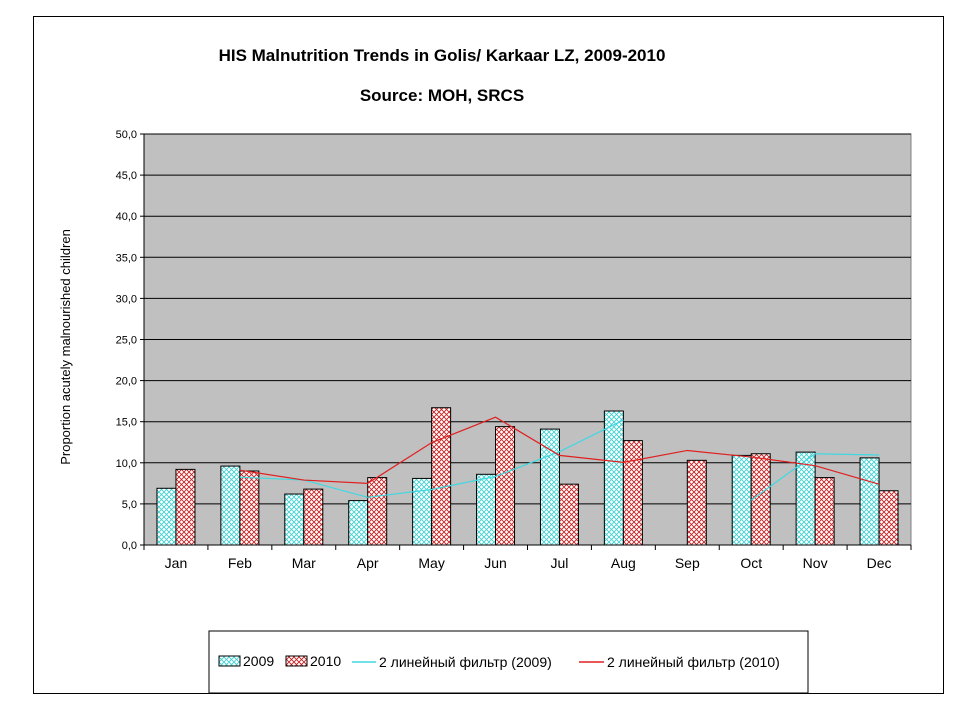 This screenshot has width=960, height=720. I want to click on legend-label-2010: 2010, so click(325, 661).